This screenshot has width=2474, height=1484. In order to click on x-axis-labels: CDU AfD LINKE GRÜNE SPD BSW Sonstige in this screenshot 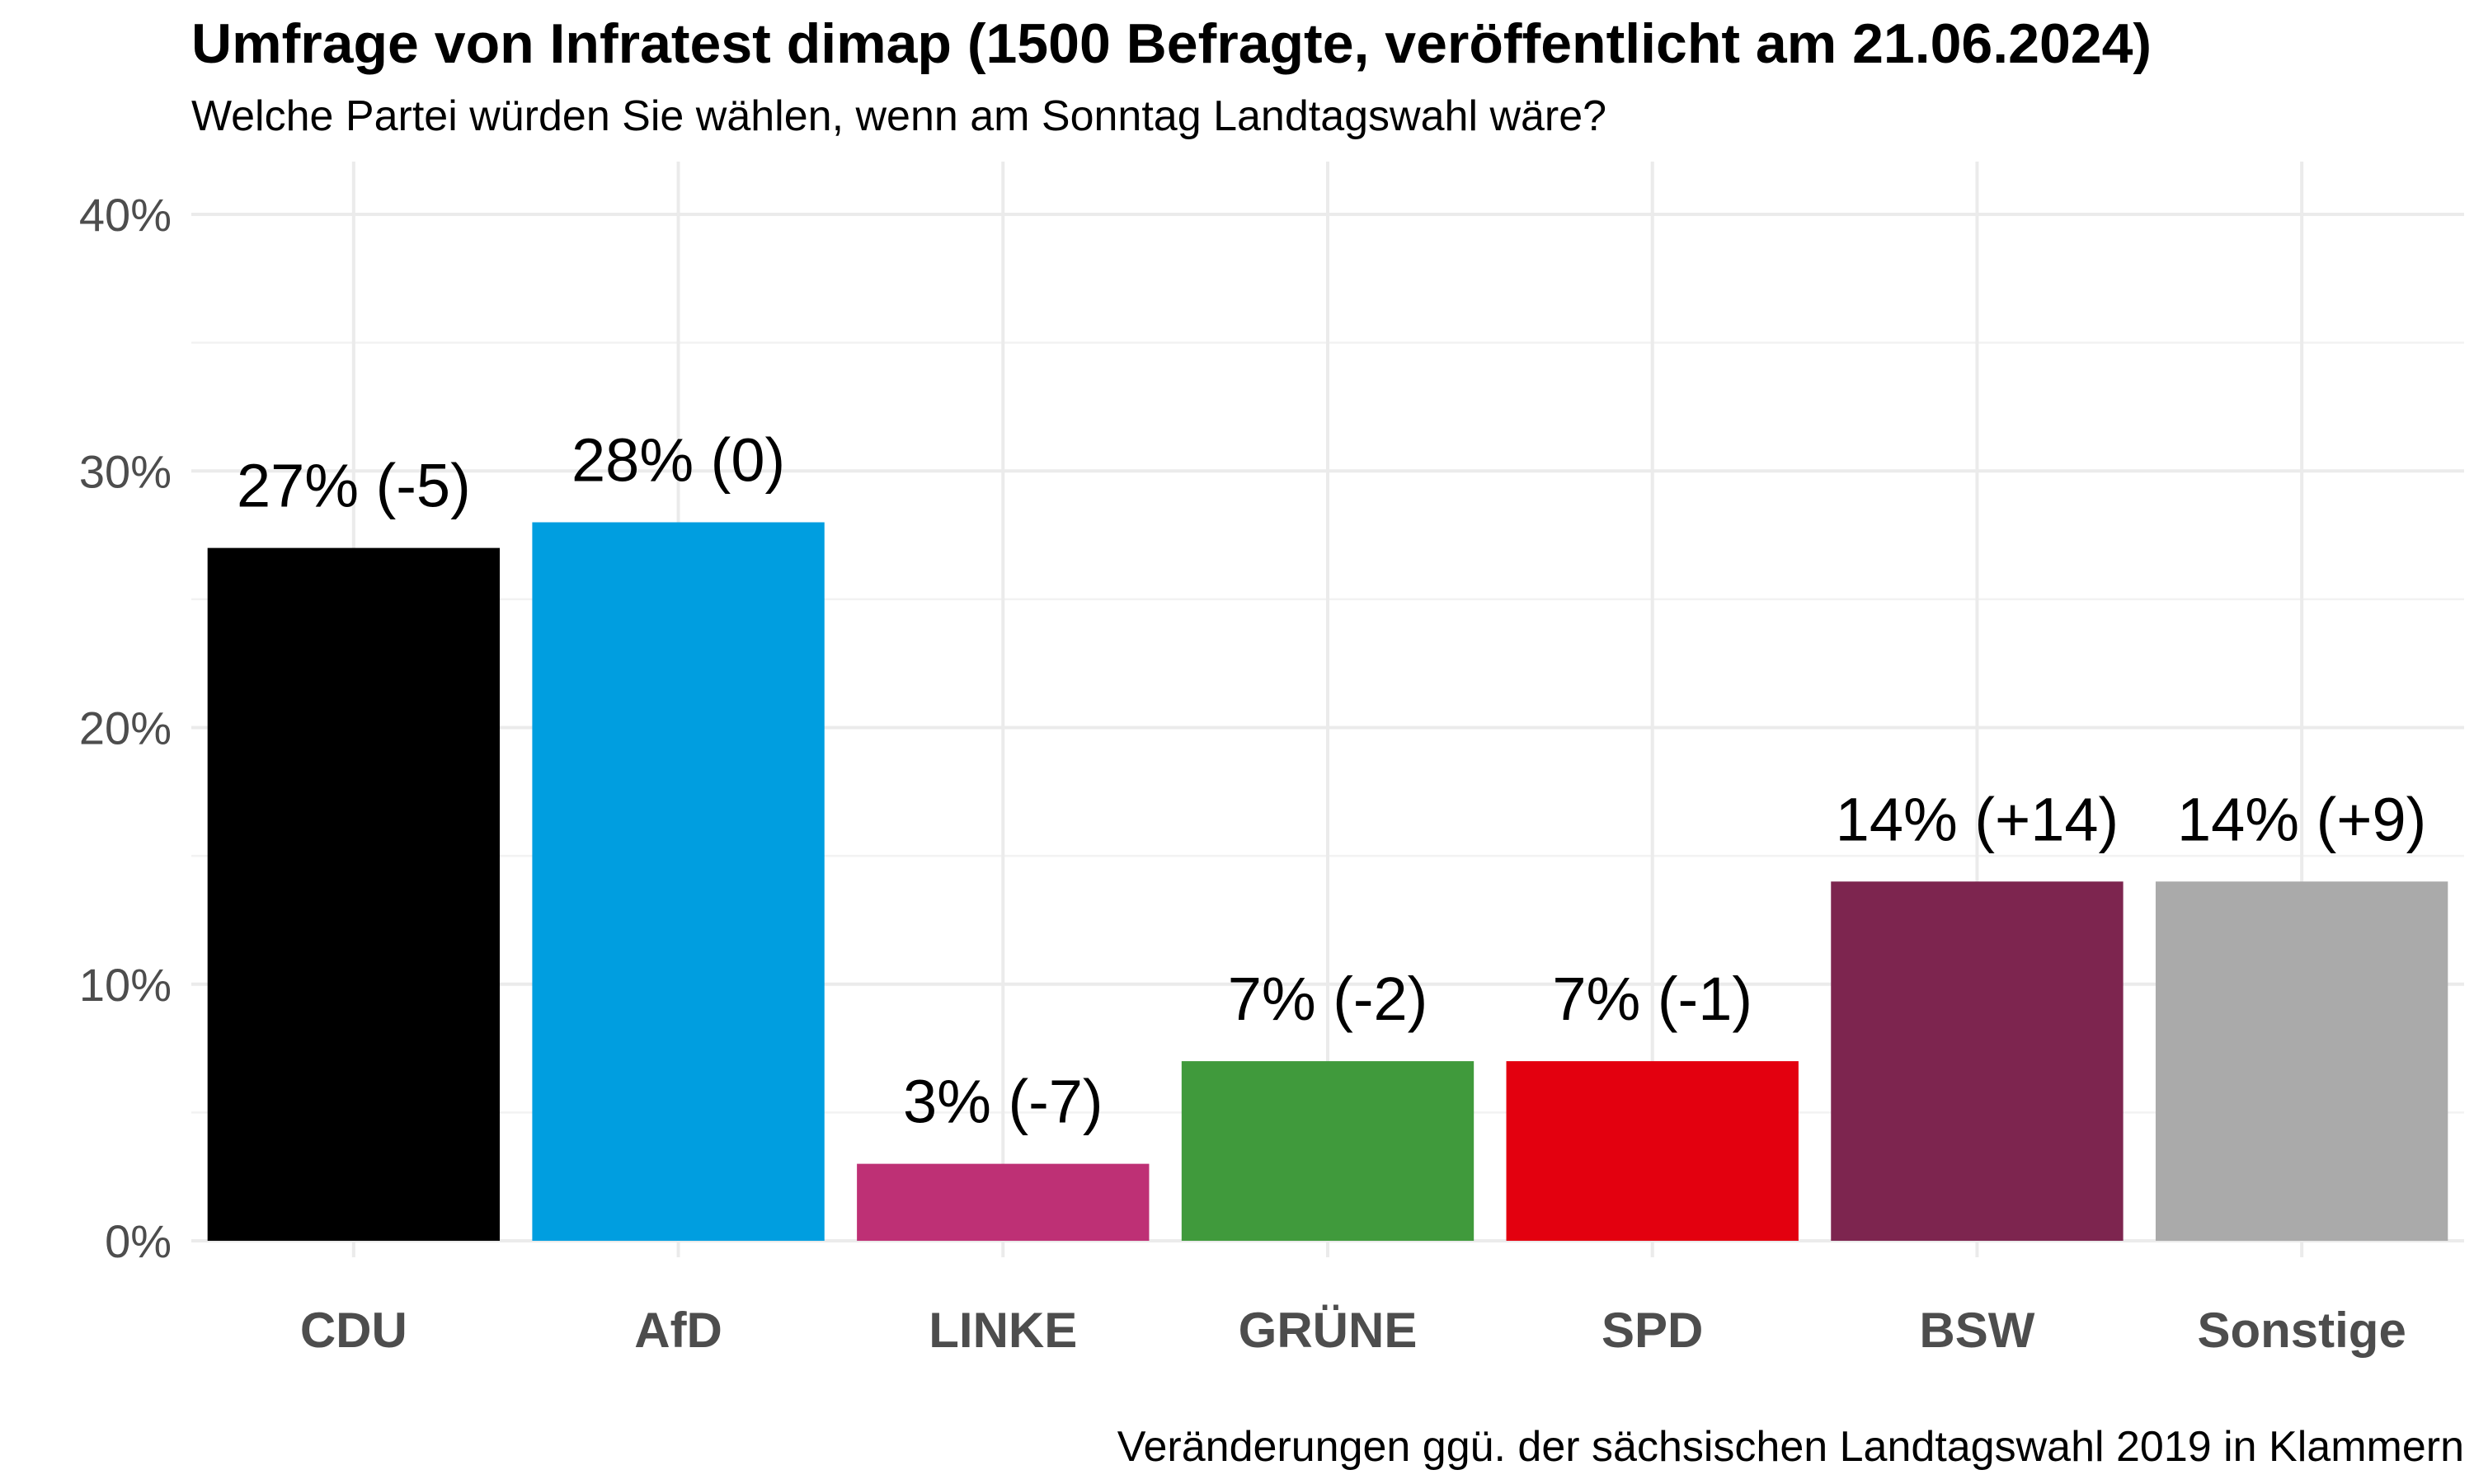, I will do `click(1353, 1330)`.